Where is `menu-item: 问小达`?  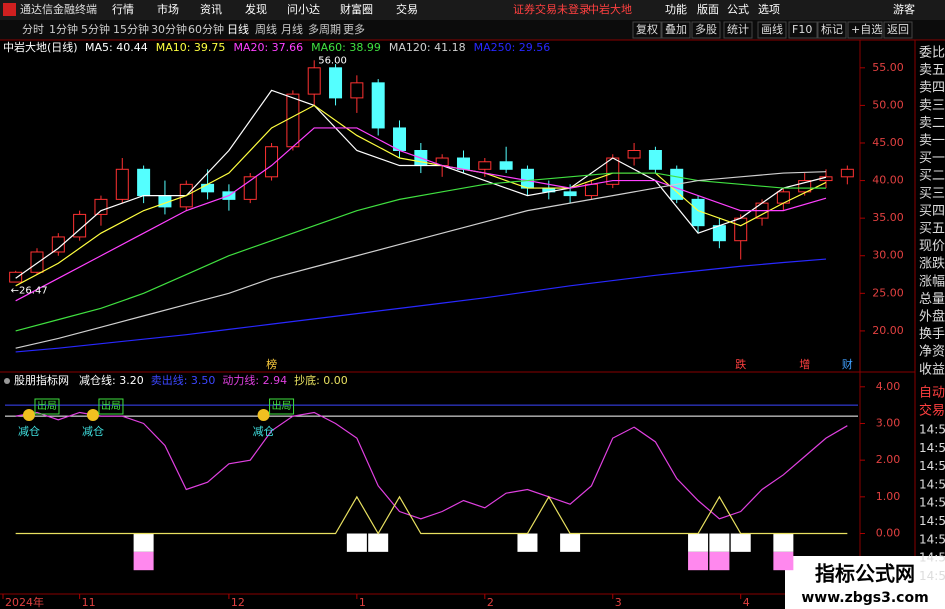 menu-item: 问小达 is located at coordinates (303, 9).